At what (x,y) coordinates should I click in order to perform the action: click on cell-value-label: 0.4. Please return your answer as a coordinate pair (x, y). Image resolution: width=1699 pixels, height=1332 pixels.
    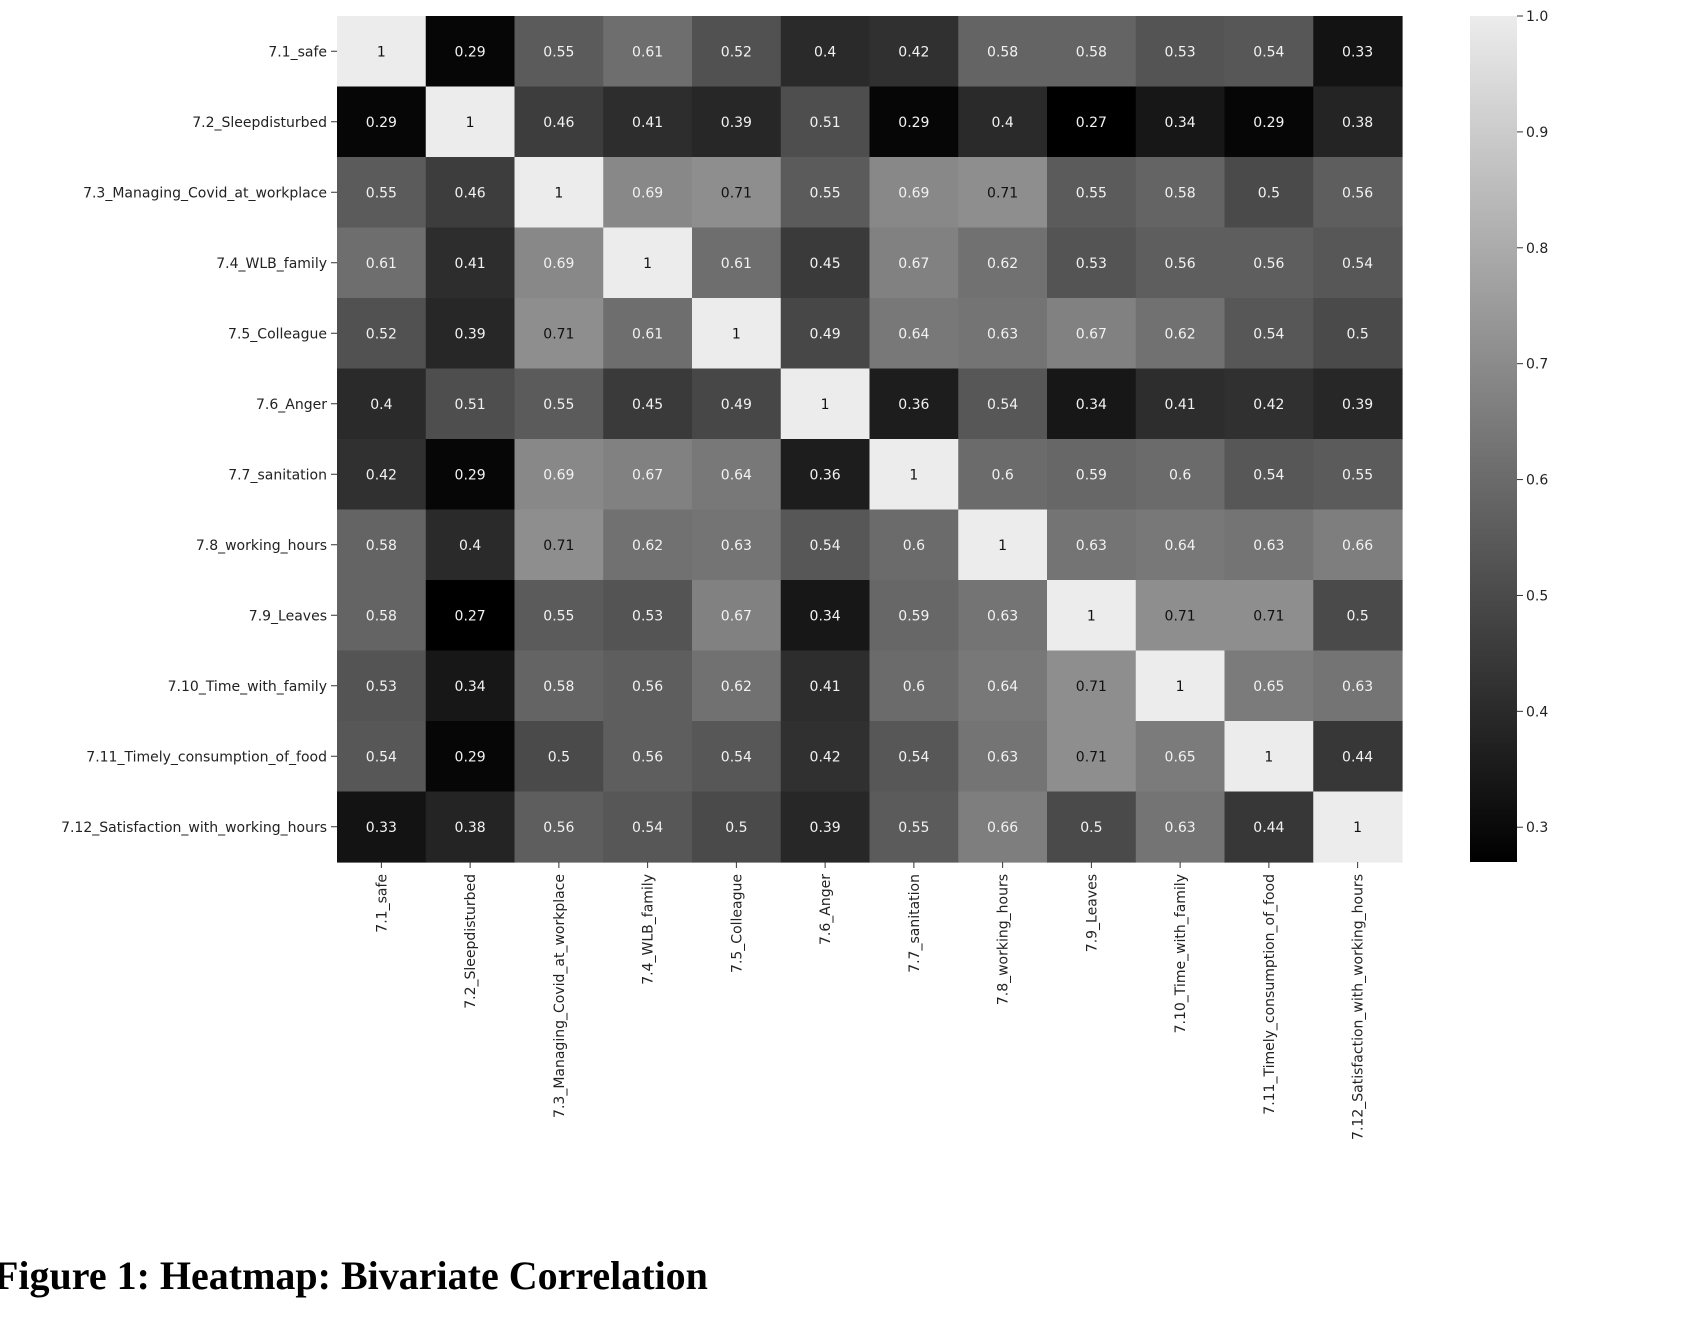
    Looking at the image, I should click on (1002, 123).